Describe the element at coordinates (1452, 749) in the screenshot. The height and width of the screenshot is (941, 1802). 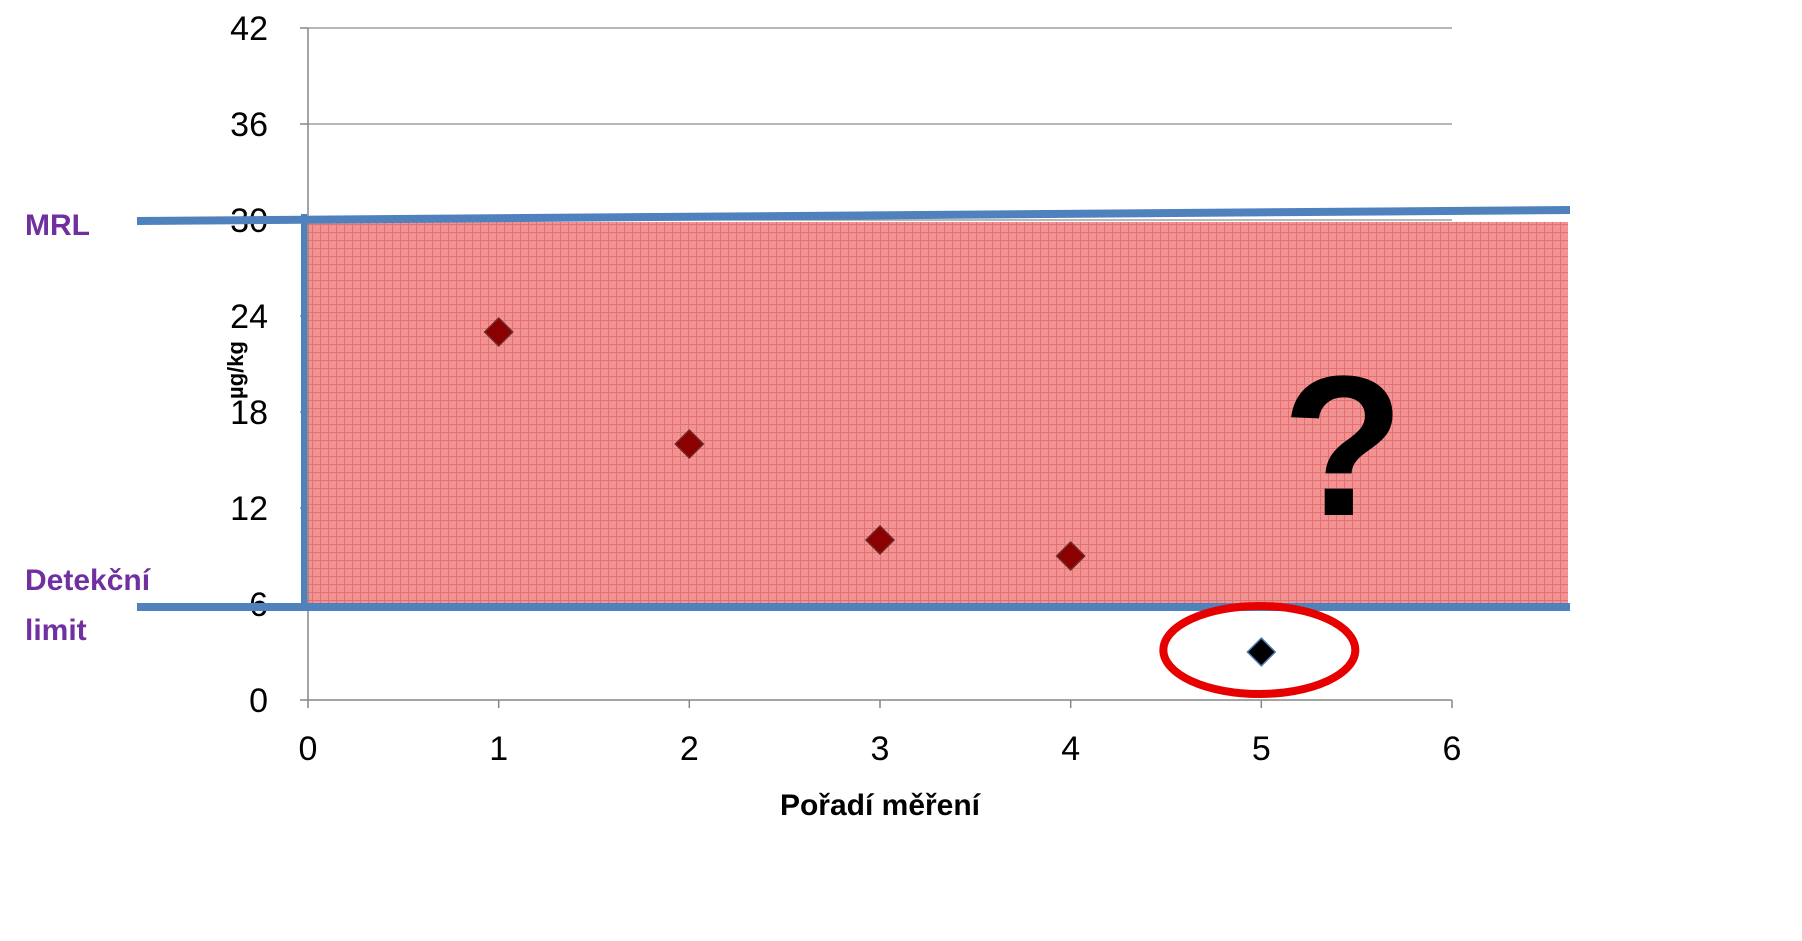
I see `x-tick-label: 6` at that location.